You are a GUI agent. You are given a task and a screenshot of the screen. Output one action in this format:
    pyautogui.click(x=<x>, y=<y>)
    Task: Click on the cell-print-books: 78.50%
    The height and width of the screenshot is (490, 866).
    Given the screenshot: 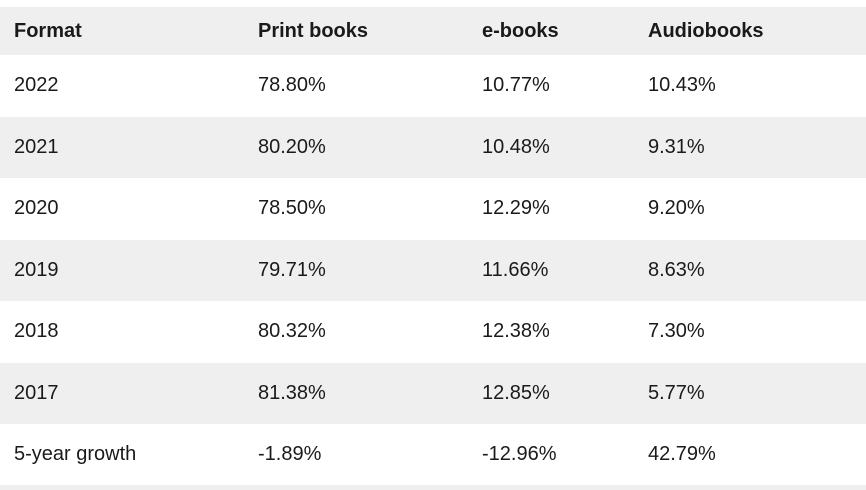 What is the action you would take?
    pyautogui.click(x=292, y=208)
    